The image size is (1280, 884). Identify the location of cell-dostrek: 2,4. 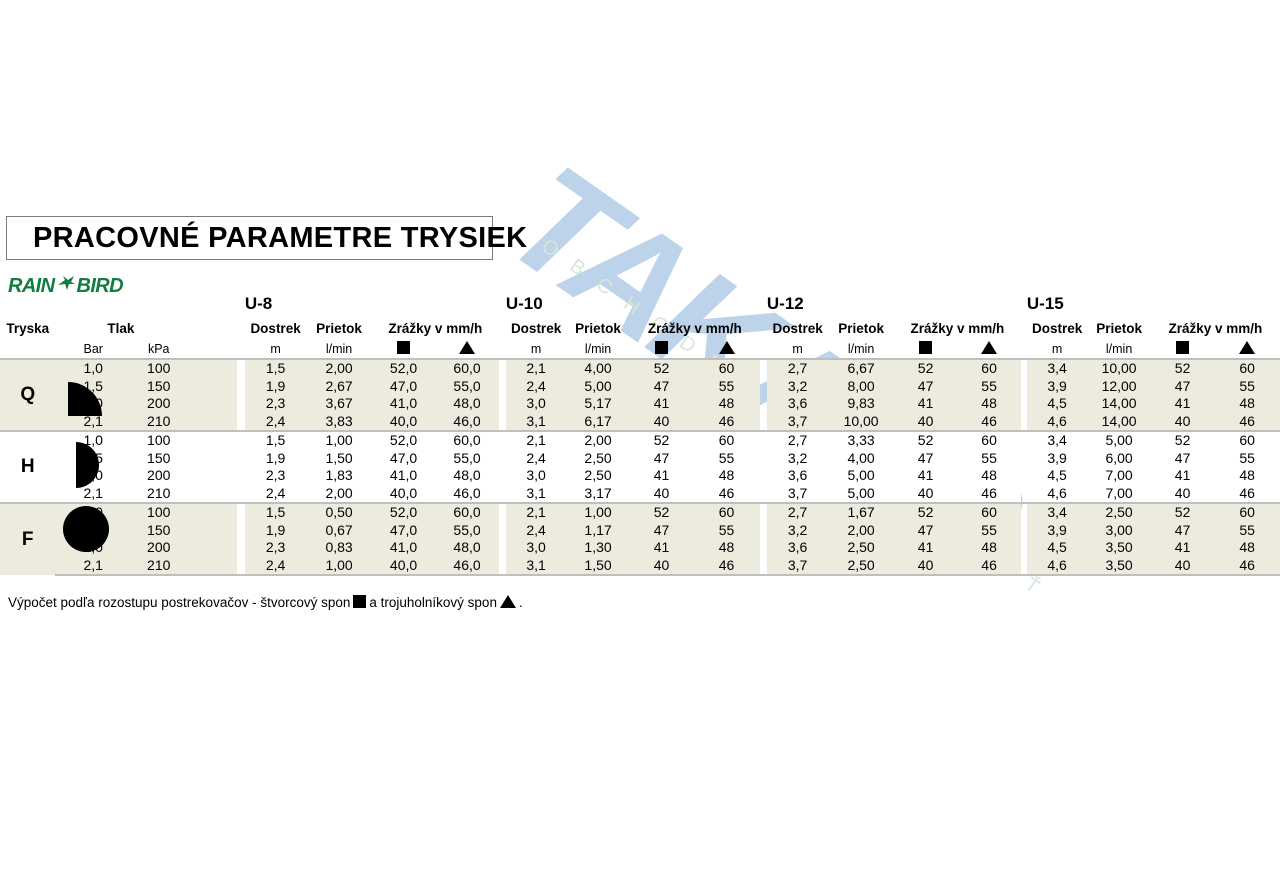
(536, 458).